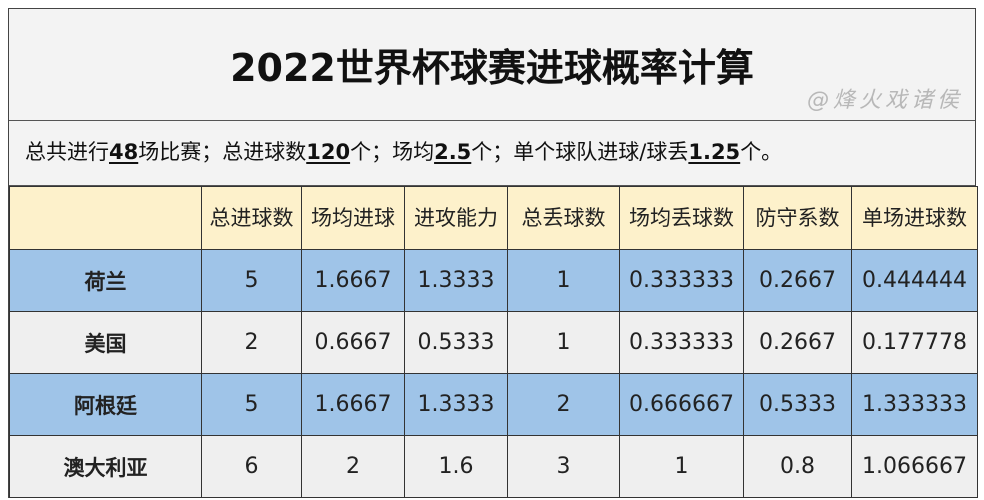 The image size is (984, 500). Describe the element at coordinates (681, 404) in the screenshot. I see `value-cell: 0.666667` at that location.